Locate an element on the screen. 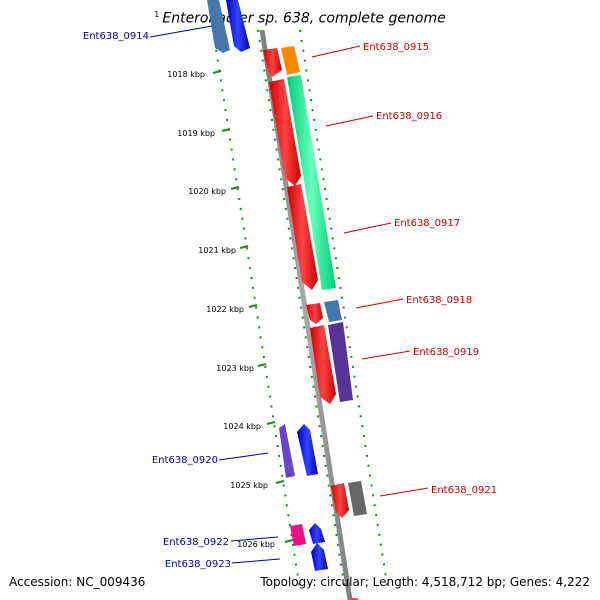 This screenshot has height=600, width=600. tick-label: 1020 kbp is located at coordinates (207, 191).